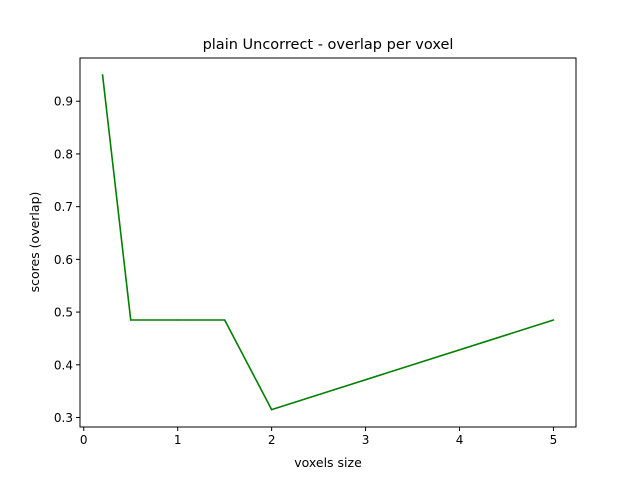 This screenshot has height=480, width=640. What do you see at coordinates (63, 365) in the screenshot?
I see `y-tick-label: 0.4` at bounding box center [63, 365].